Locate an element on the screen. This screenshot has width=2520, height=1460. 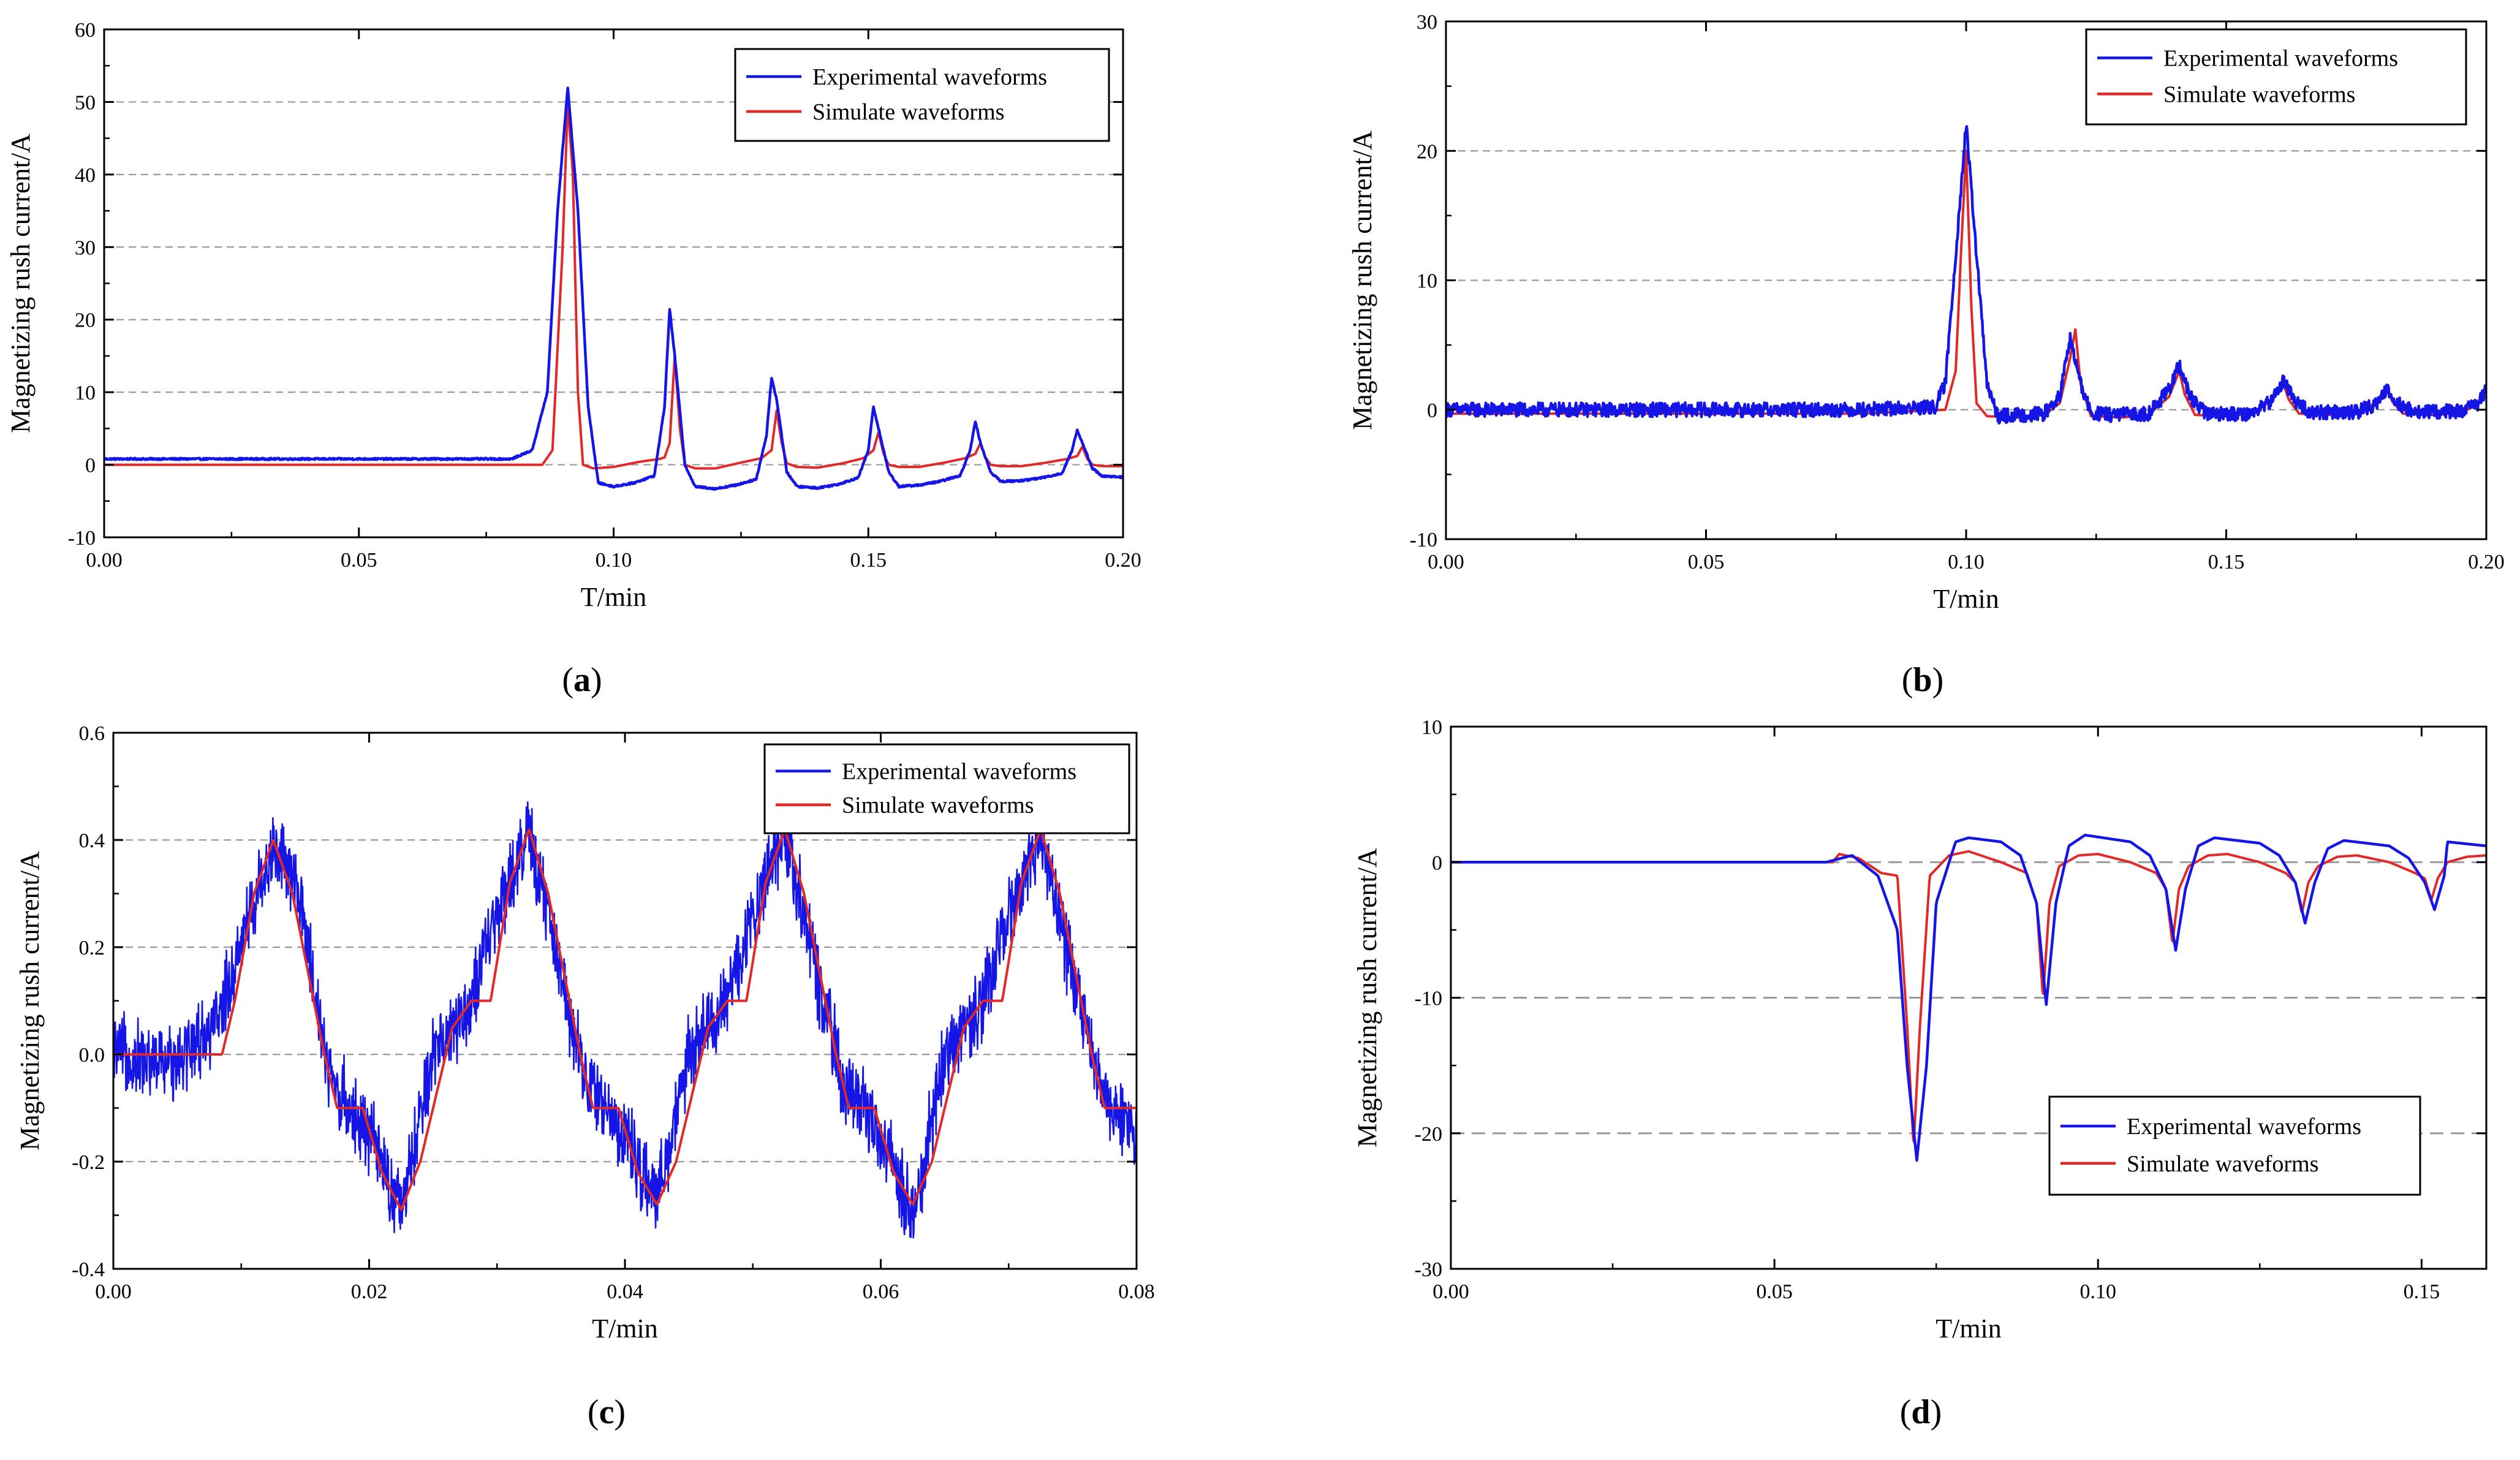
panel-caption-letter: c is located at coordinates (607, 1412).